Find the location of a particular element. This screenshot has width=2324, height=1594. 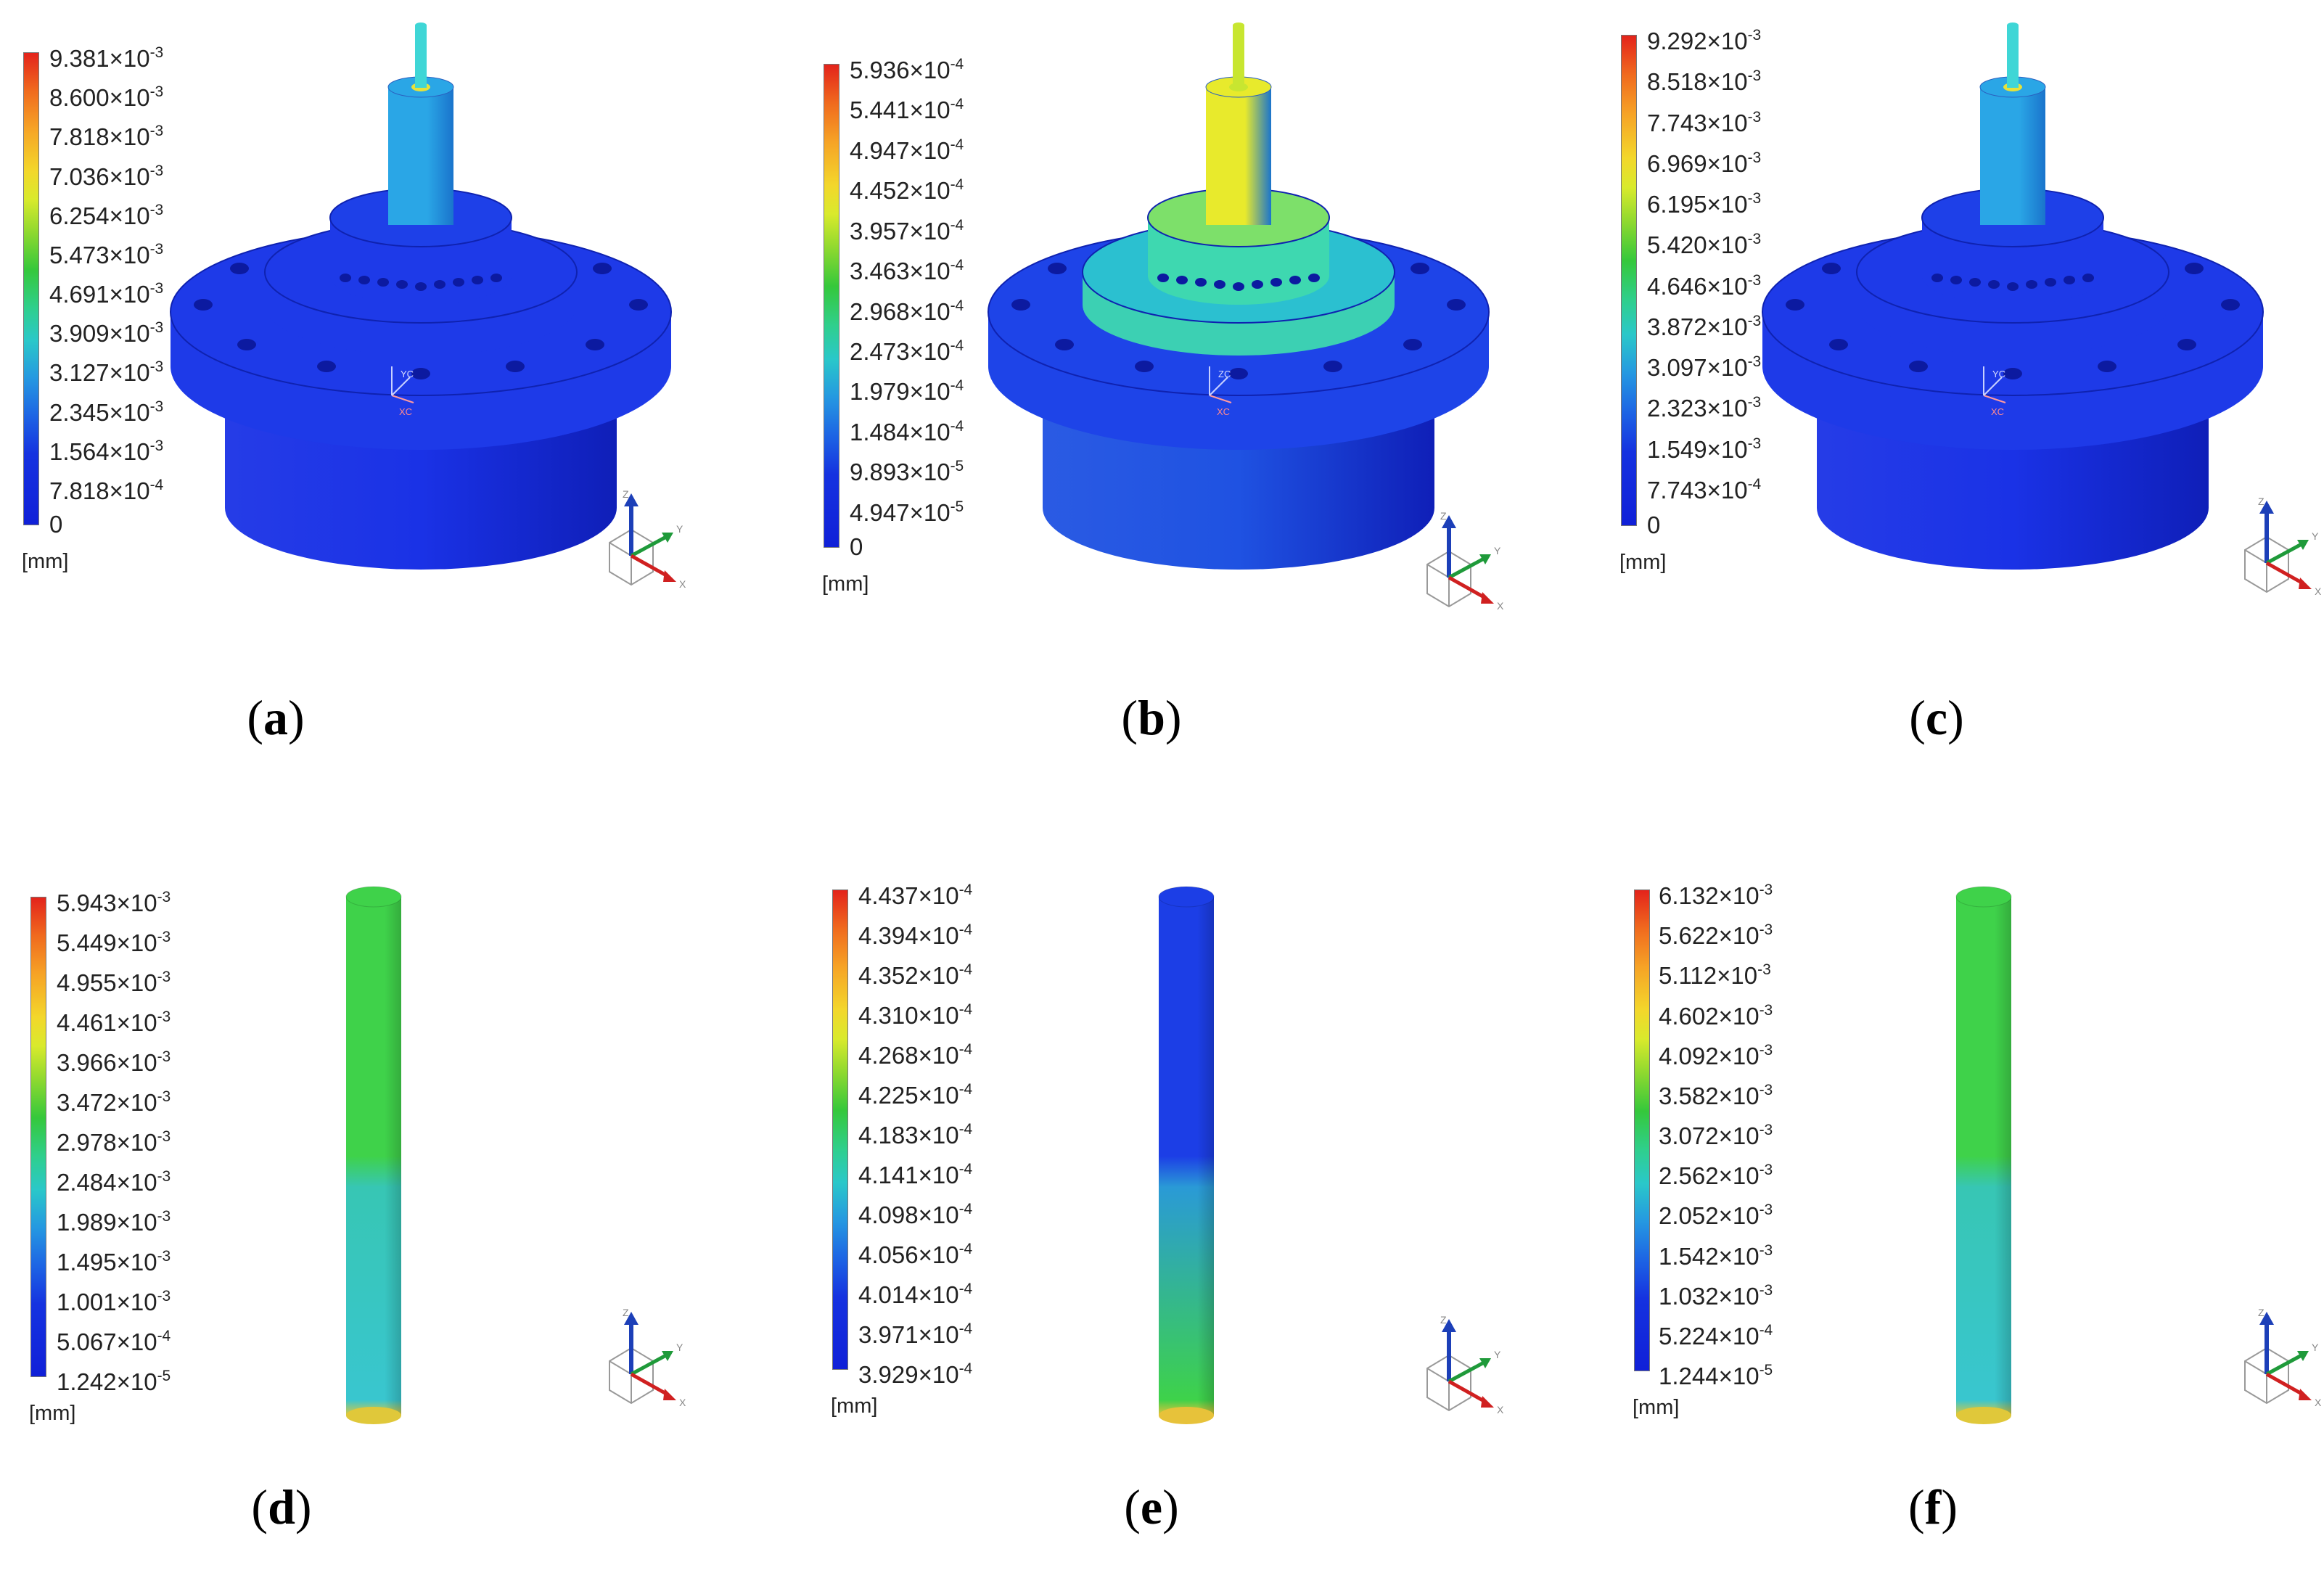

scale-tick-label: 2.968×10⁻⁴ is located at coordinates (907, 311).